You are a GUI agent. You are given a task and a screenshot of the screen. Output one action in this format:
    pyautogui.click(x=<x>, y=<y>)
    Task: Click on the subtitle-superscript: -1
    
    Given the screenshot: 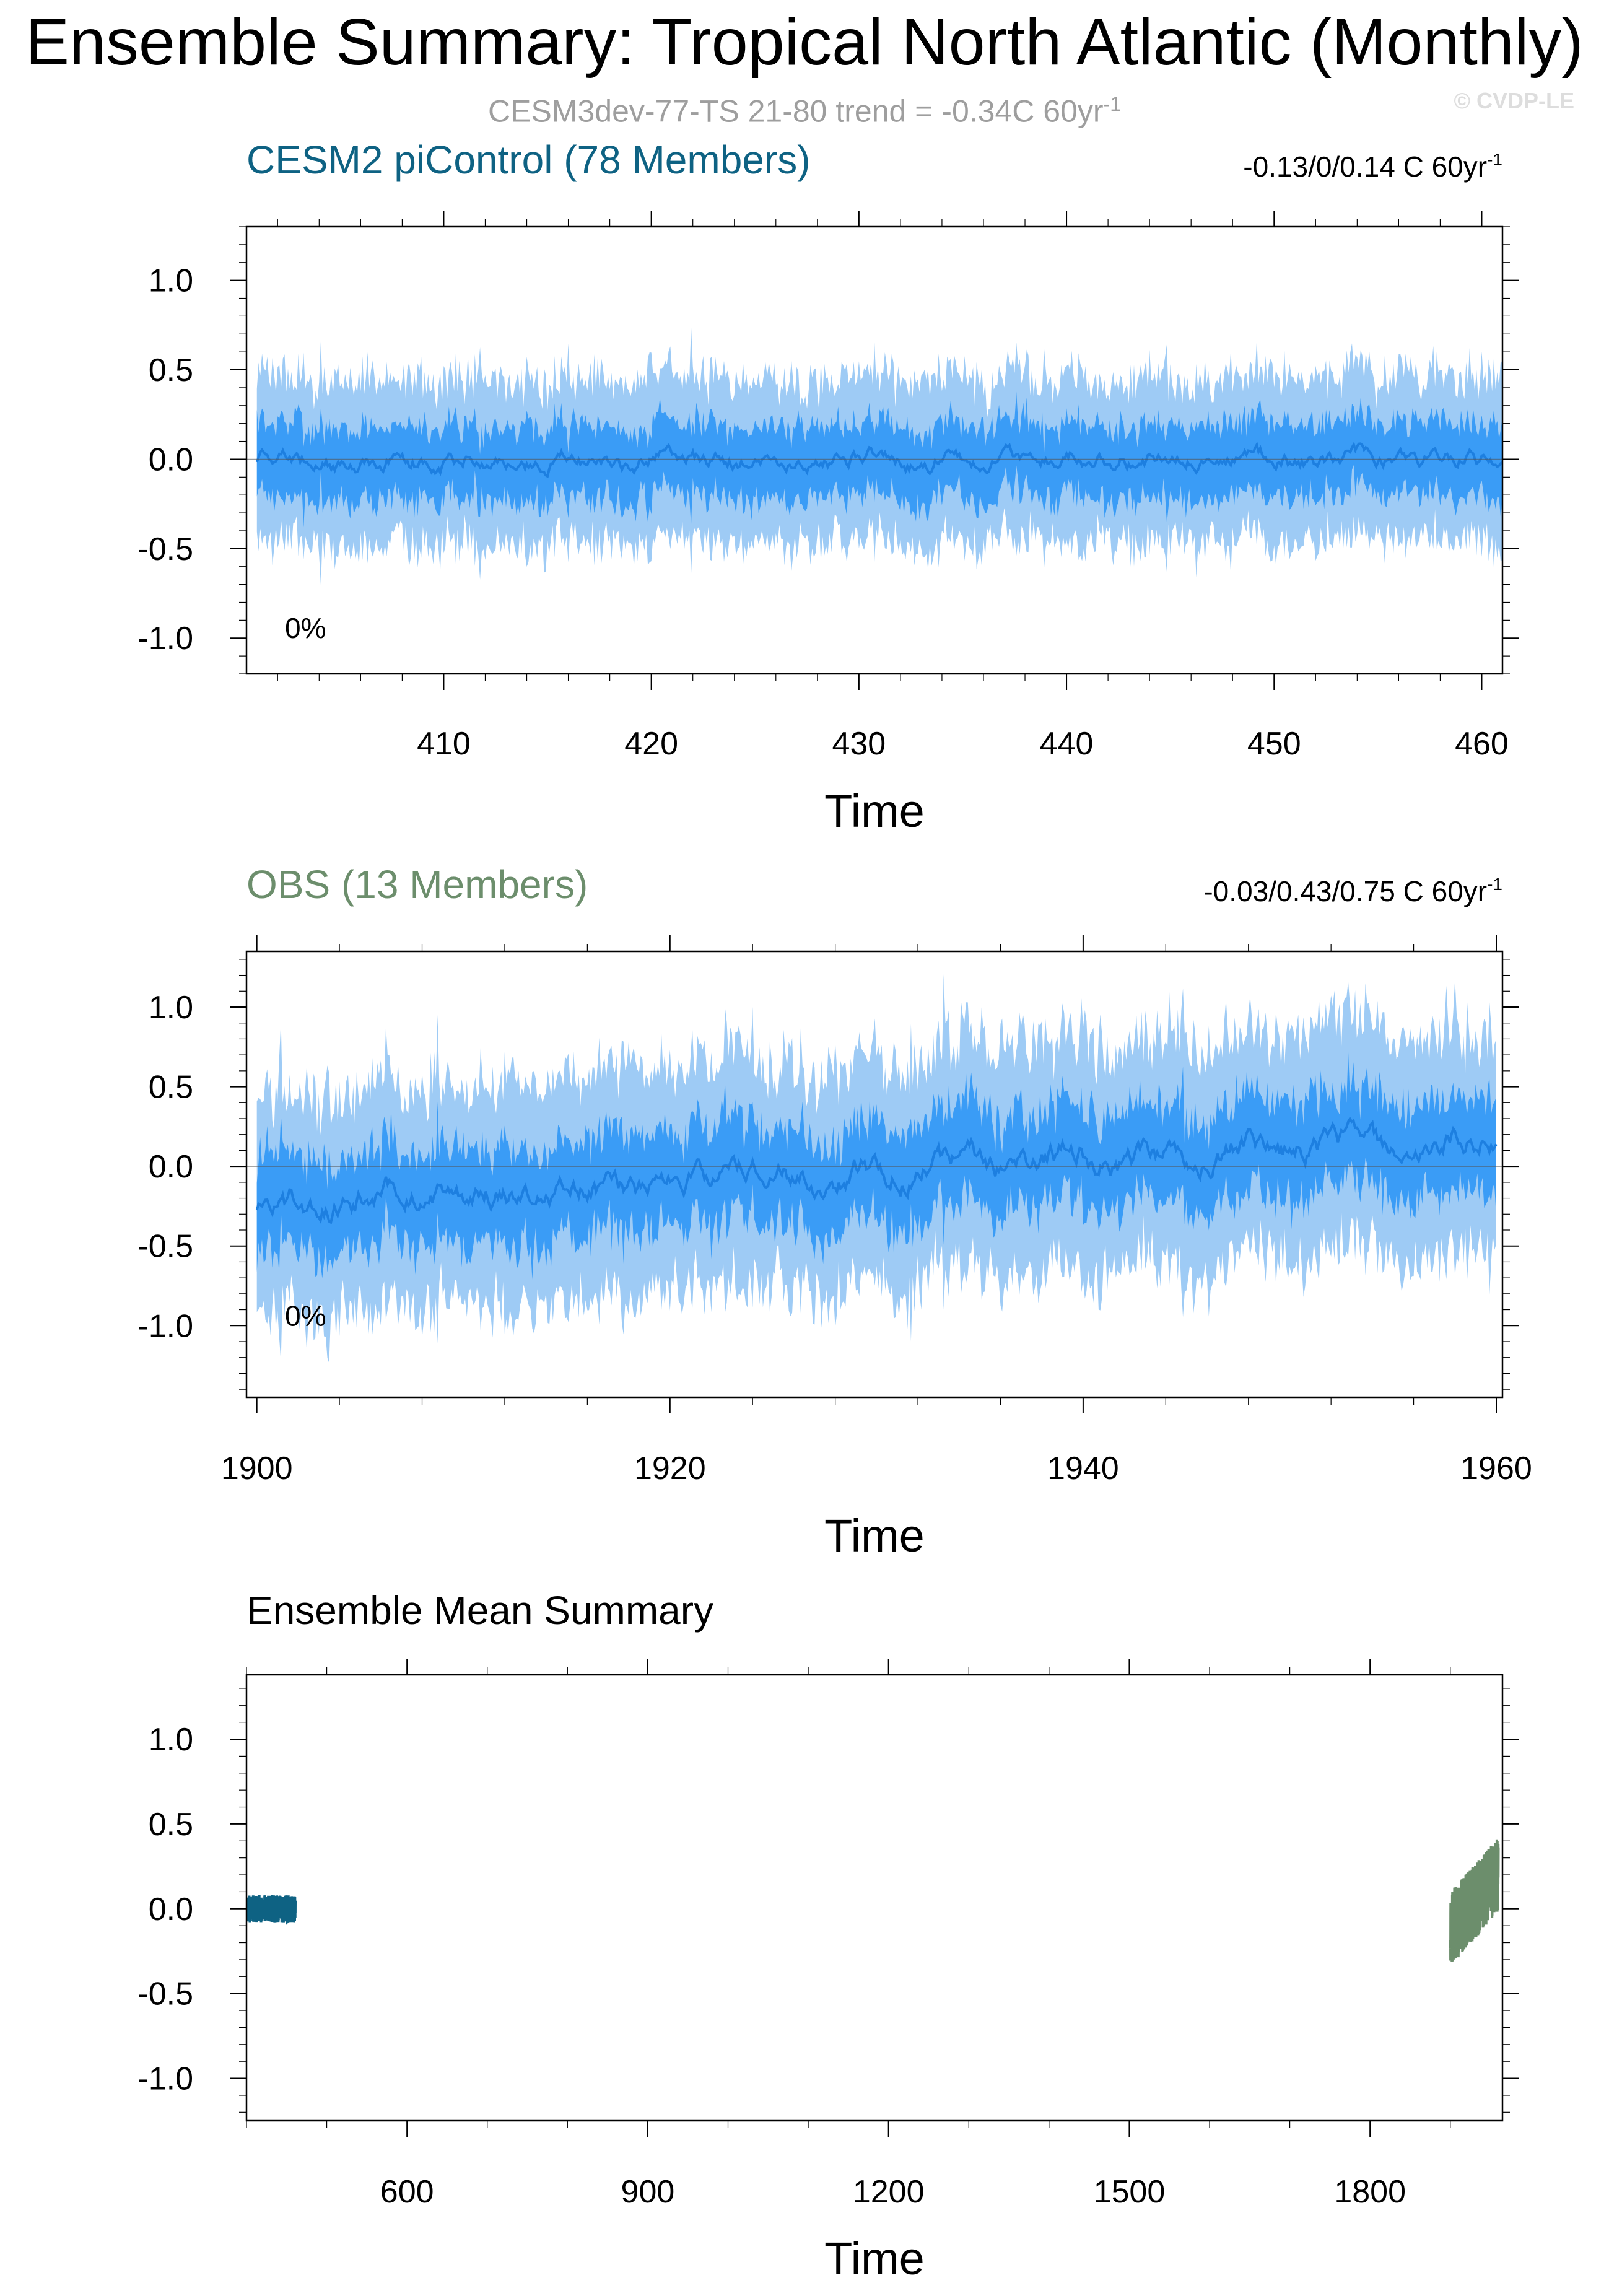 What is the action you would take?
    pyautogui.click(x=1112, y=104)
    